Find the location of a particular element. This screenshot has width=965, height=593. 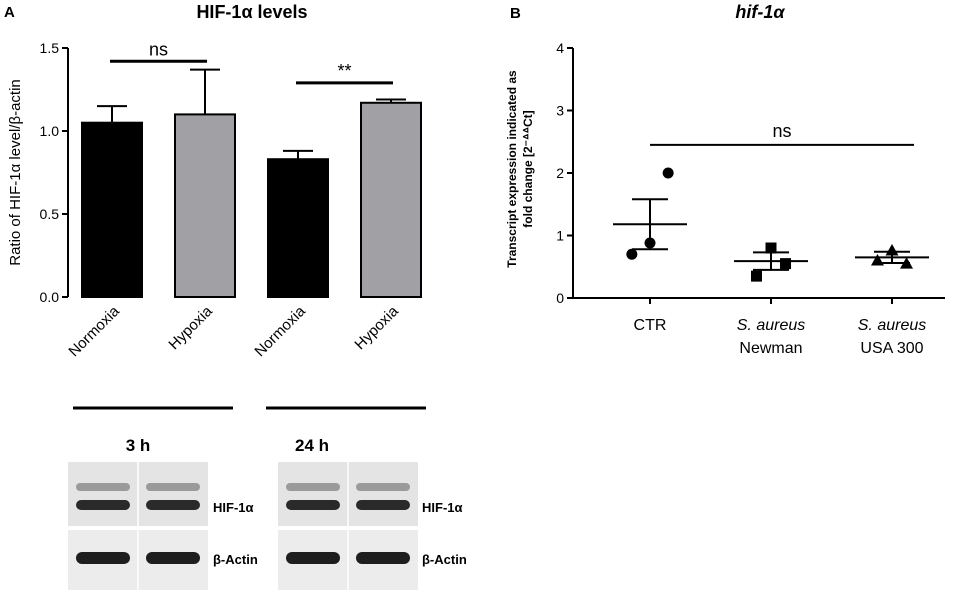

y-tick-label: 1 is located at coordinates (560, 236).